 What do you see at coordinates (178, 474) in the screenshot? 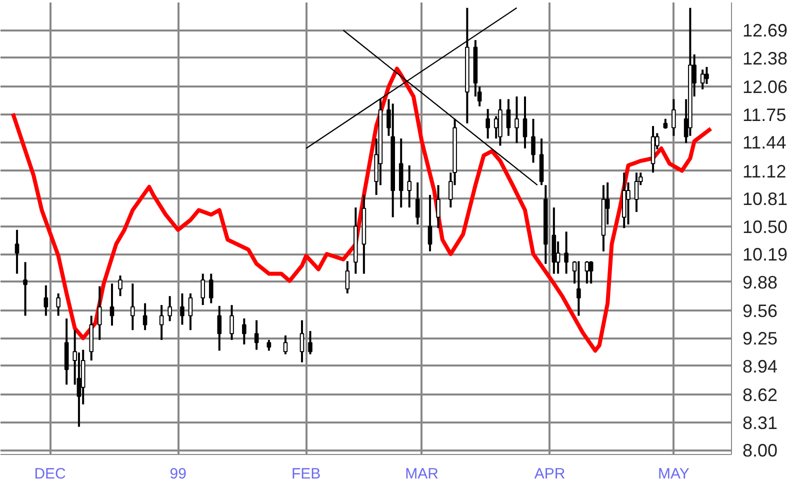
I see `x-tick-label: 99` at bounding box center [178, 474].